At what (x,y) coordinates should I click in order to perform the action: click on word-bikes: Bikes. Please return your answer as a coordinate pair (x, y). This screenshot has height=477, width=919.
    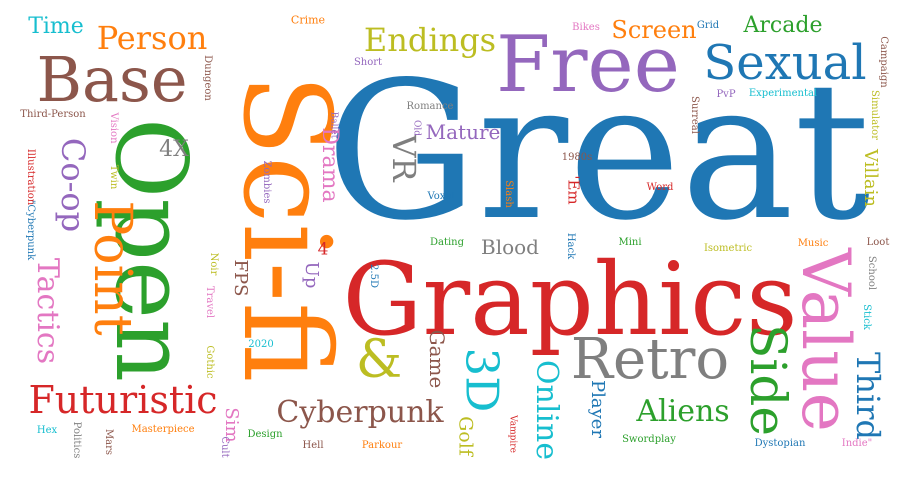
    Looking at the image, I should click on (586, 27).